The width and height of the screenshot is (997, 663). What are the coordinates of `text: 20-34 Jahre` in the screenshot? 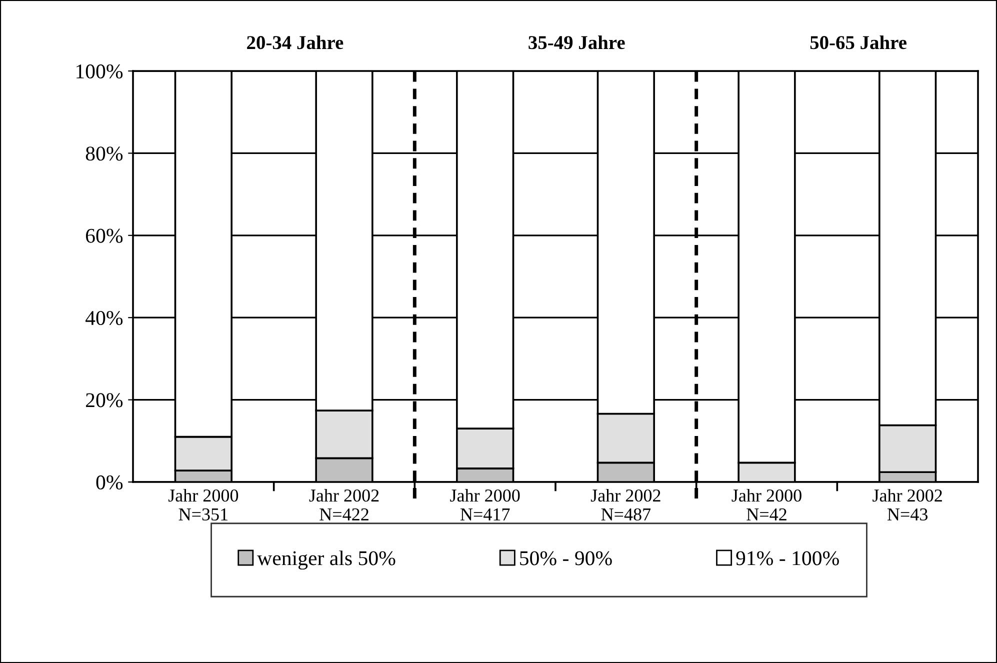 It's located at (295, 42).